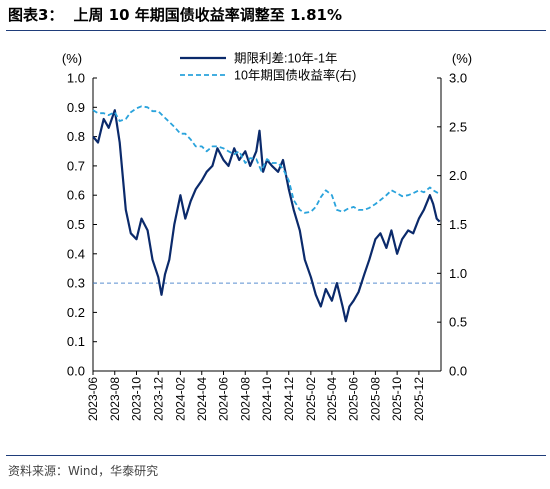 The image size is (550, 489). Describe the element at coordinates (76, 341) in the screenshot. I see `left-tick-label: 0.1` at that location.